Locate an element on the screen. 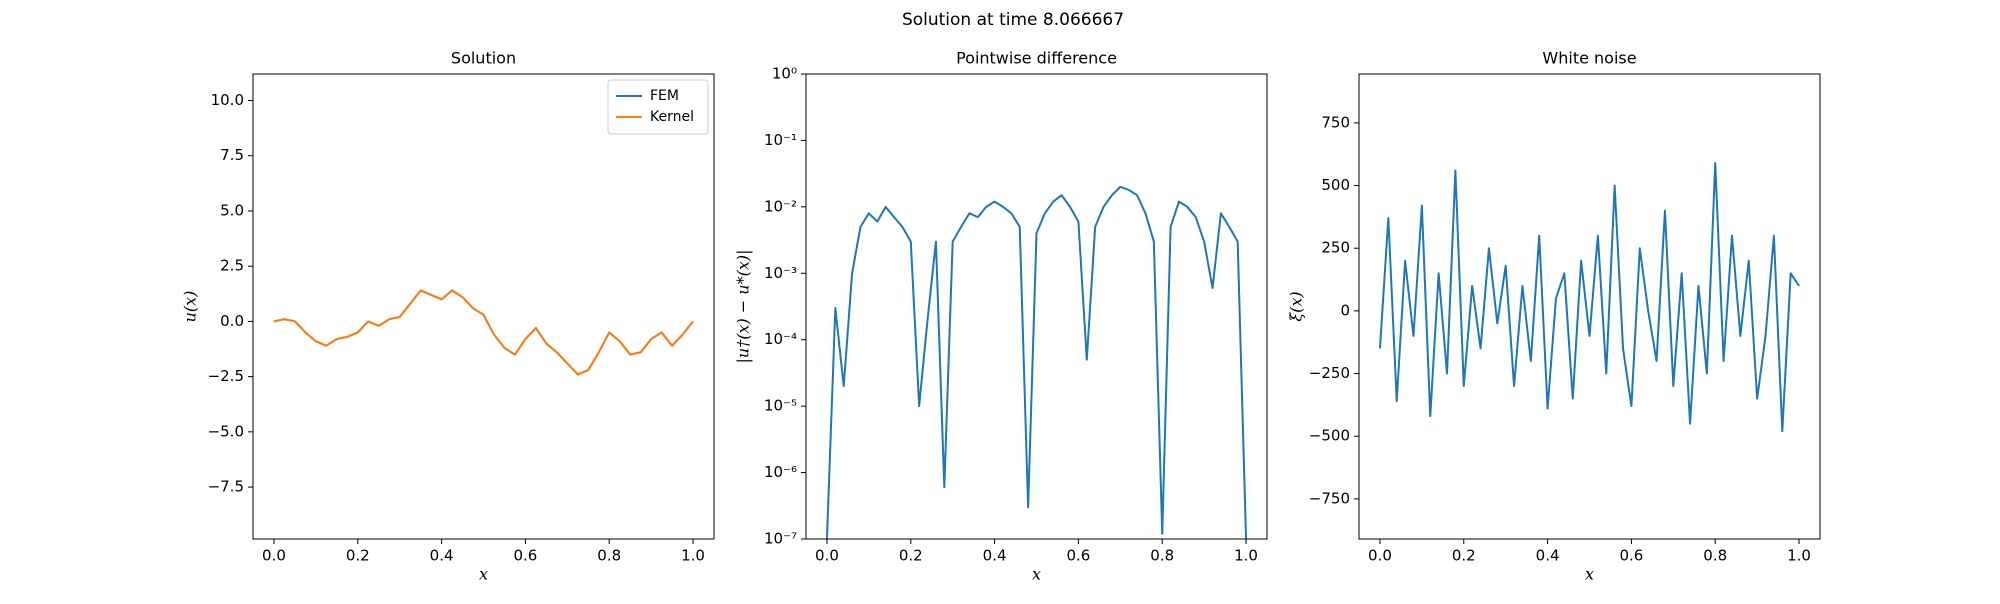 This screenshot has height=604, width=2000. subplot-title: White noise is located at coordinates (1589, 58).